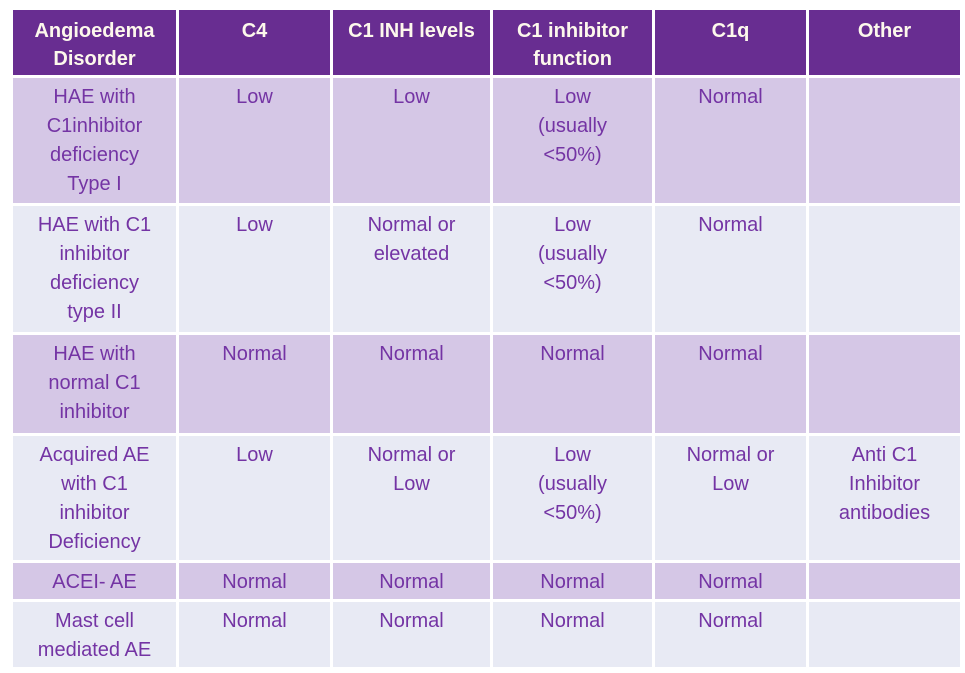 The width and height of the screenshot is (965, 673). Describe the element at coordinates (94, 42) in the screenshot. I see `column-header-angioedema-disorder: Angioedema Disorder` at that location.